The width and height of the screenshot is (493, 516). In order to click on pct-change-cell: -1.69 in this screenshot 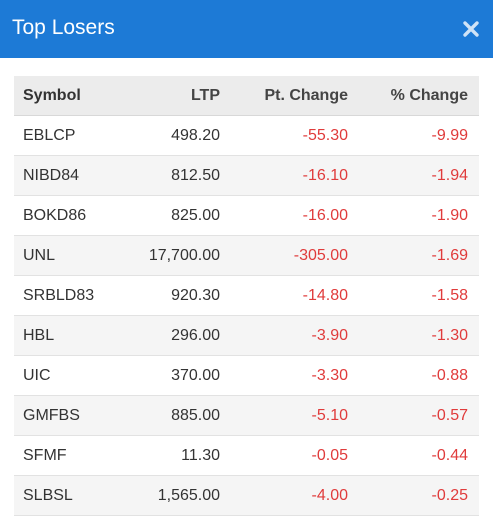, I will do `click(449, 255)`.